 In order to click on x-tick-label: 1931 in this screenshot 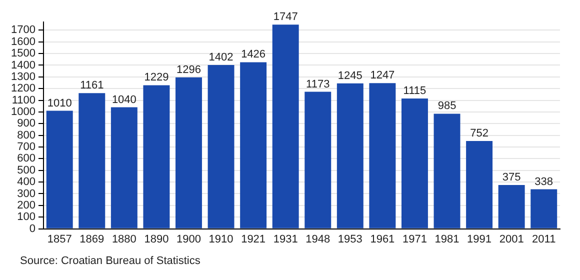, I will do `click(285, 239)`.